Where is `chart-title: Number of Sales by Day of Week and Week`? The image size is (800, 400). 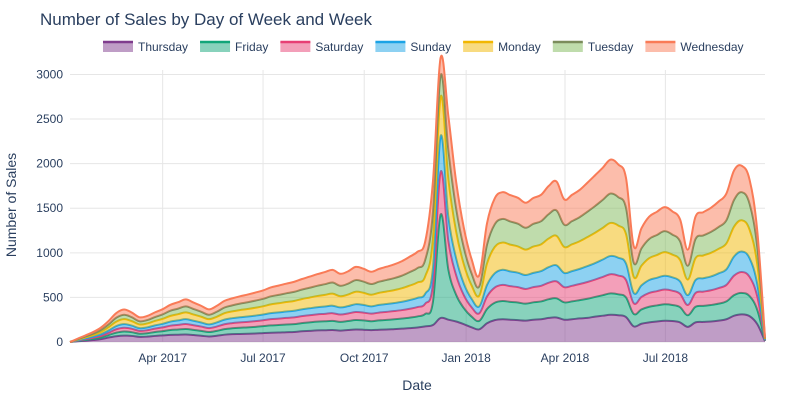
chart-title: Number of Sales by Day of Week and Week is located at coordinates (206, 19).